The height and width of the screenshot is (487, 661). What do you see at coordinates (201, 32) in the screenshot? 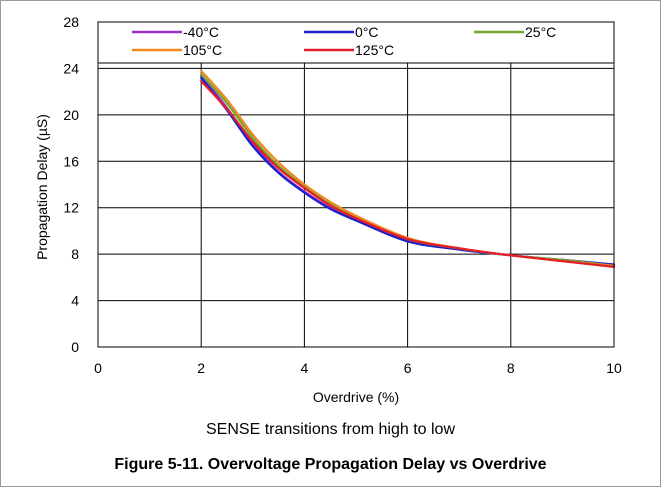
I see `legend-label: -40°C` at bounding box center [201, 32].